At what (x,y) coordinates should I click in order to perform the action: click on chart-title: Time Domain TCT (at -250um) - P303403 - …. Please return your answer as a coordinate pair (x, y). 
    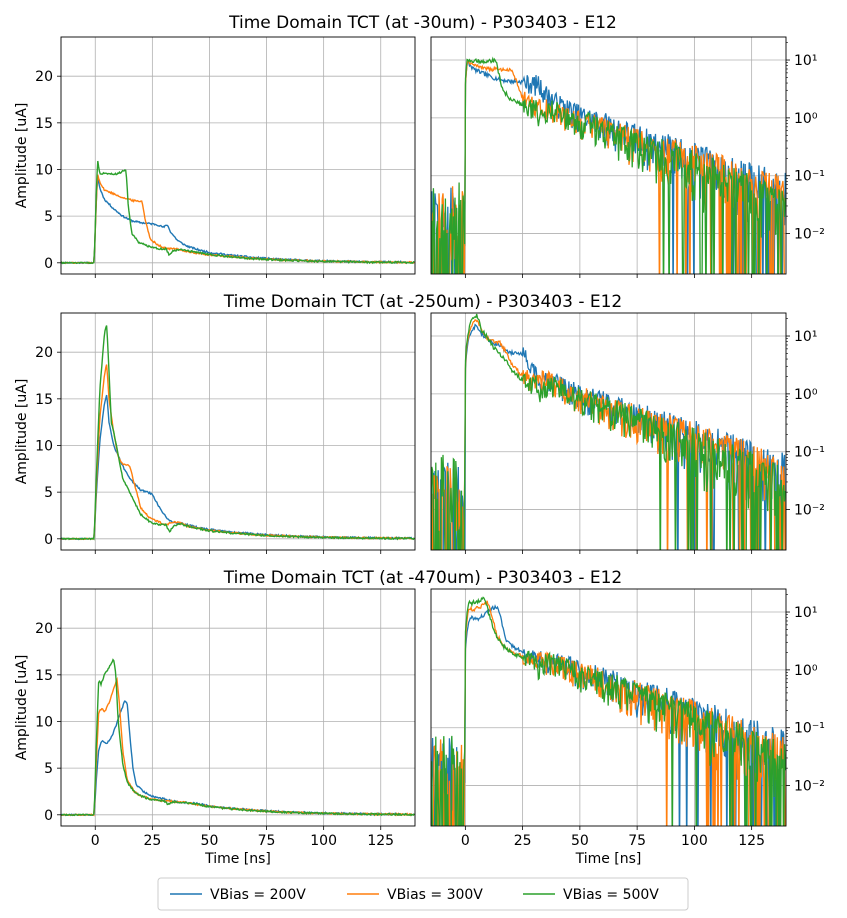
    Looking at the image, I should click on (423, 302).